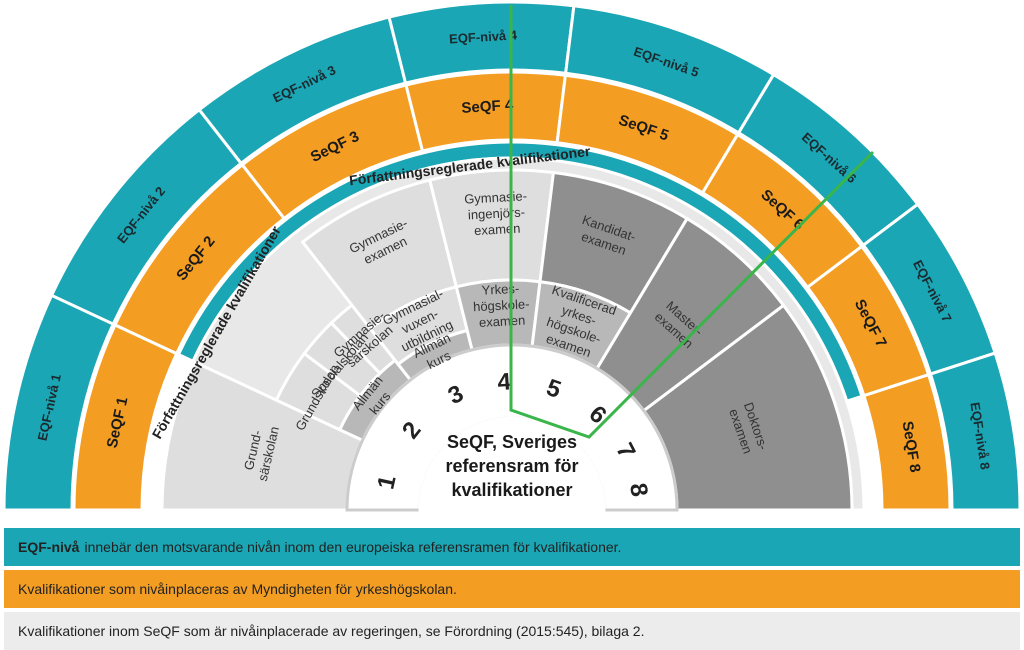 Image resolution: width=1024 pixels, height=650 pixels. What do you see at coordinates (501, 305) in the screenshot?
I see `qualification-label-10-line: högskole-` at bounding box center [501, 305].